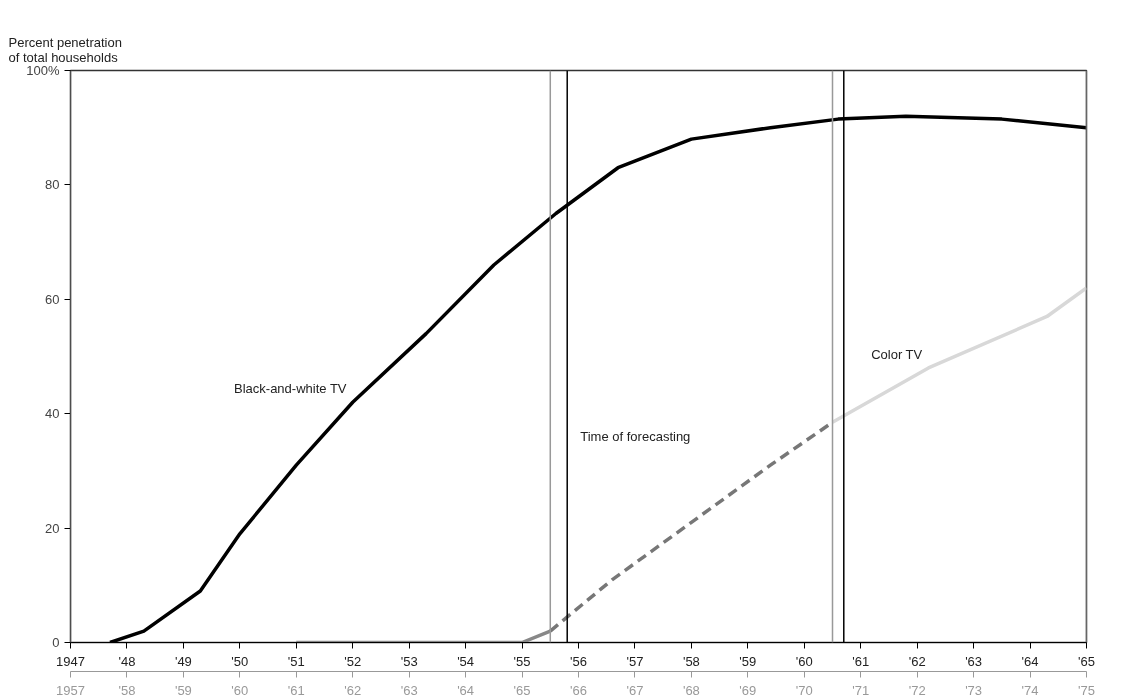  Describe the element at coordinates (65, 49) in the screenshot. I see `y-axis-title: Percent penetration of total households` at that location.